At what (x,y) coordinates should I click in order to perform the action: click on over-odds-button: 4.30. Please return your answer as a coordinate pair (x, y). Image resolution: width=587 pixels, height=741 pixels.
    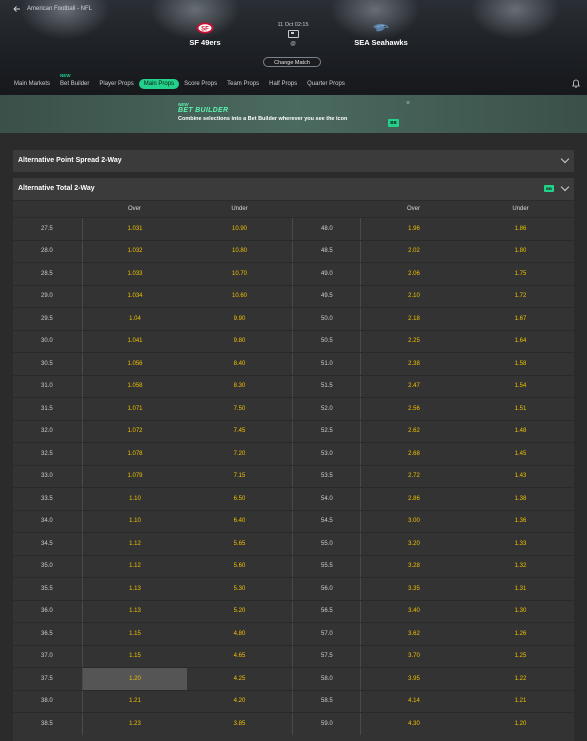
    Looking at the image, I should click on (413, 724).